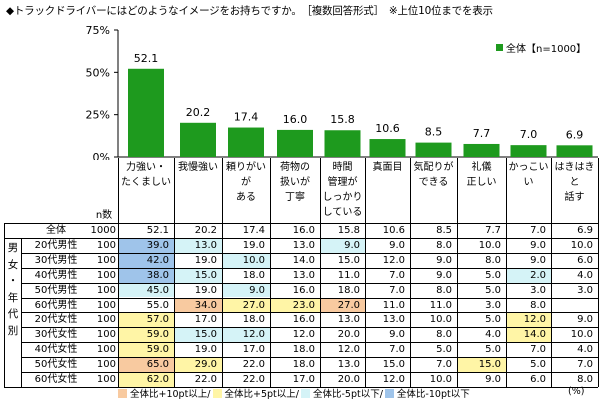 This screenshot has width=600, height=401. Describe the element at coordinates (341, 393) in the screenshot. I see `highlight-legend-item: 全体比-5pt以下/` at that location.